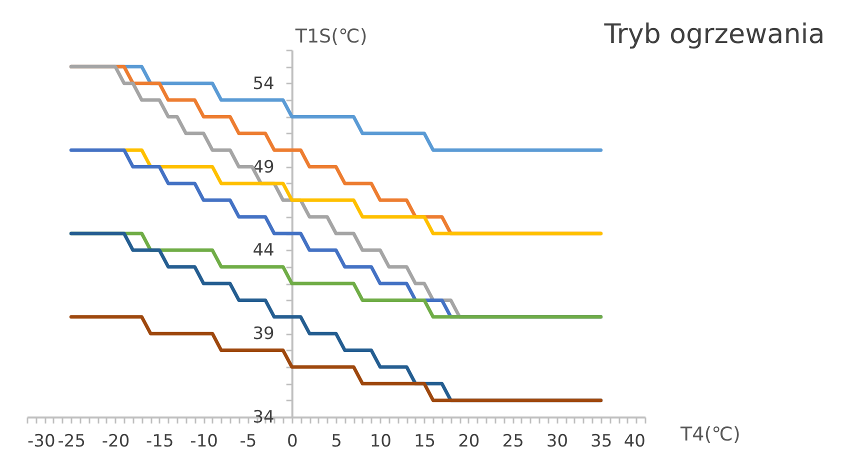 This screenshot has width=845, height=459. Describe the element at coordinates (425, 442) in the screenshot. I see `x-tick-label: 15` at that location.